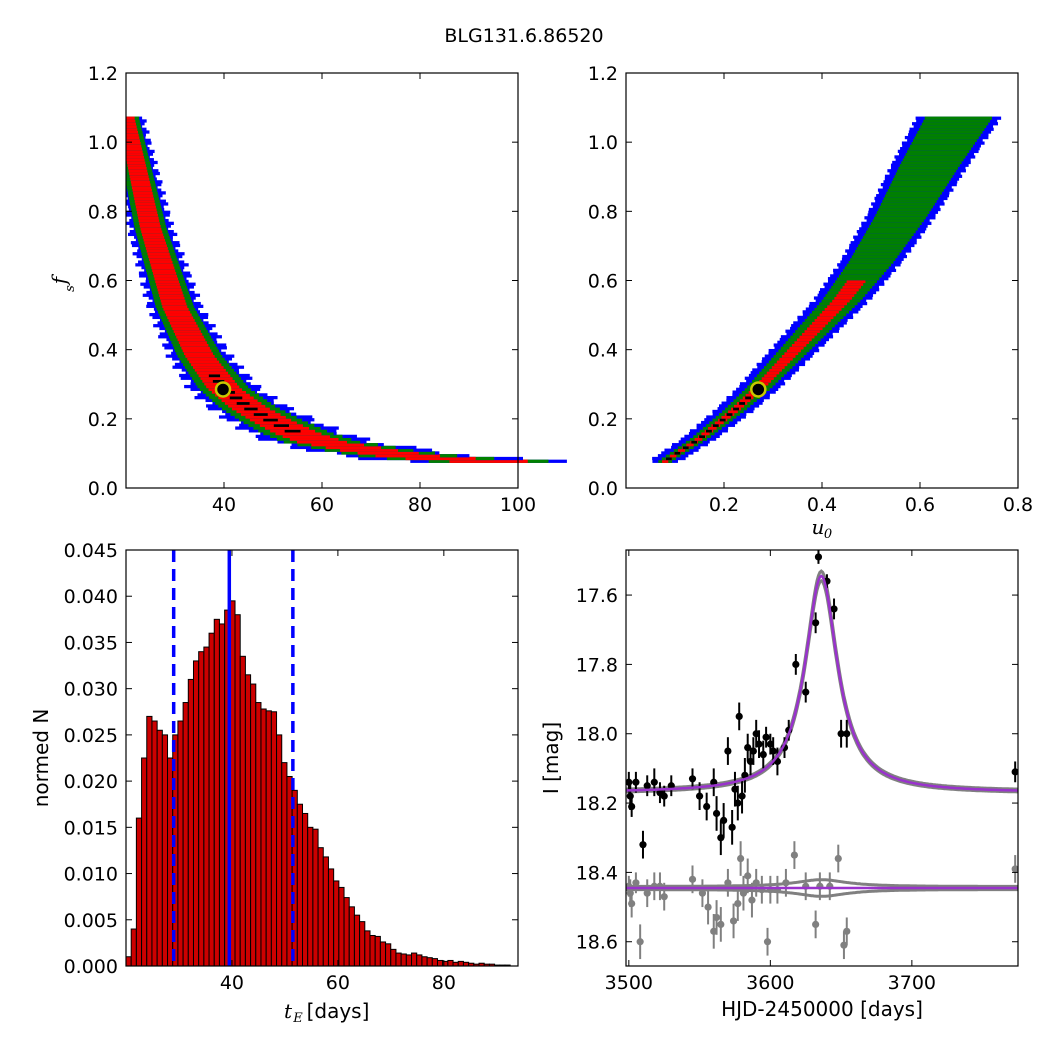 The width and height of the screenshot is (1050, 1050). I want to click on y-axis-label-sub: s, so click(70, 288).